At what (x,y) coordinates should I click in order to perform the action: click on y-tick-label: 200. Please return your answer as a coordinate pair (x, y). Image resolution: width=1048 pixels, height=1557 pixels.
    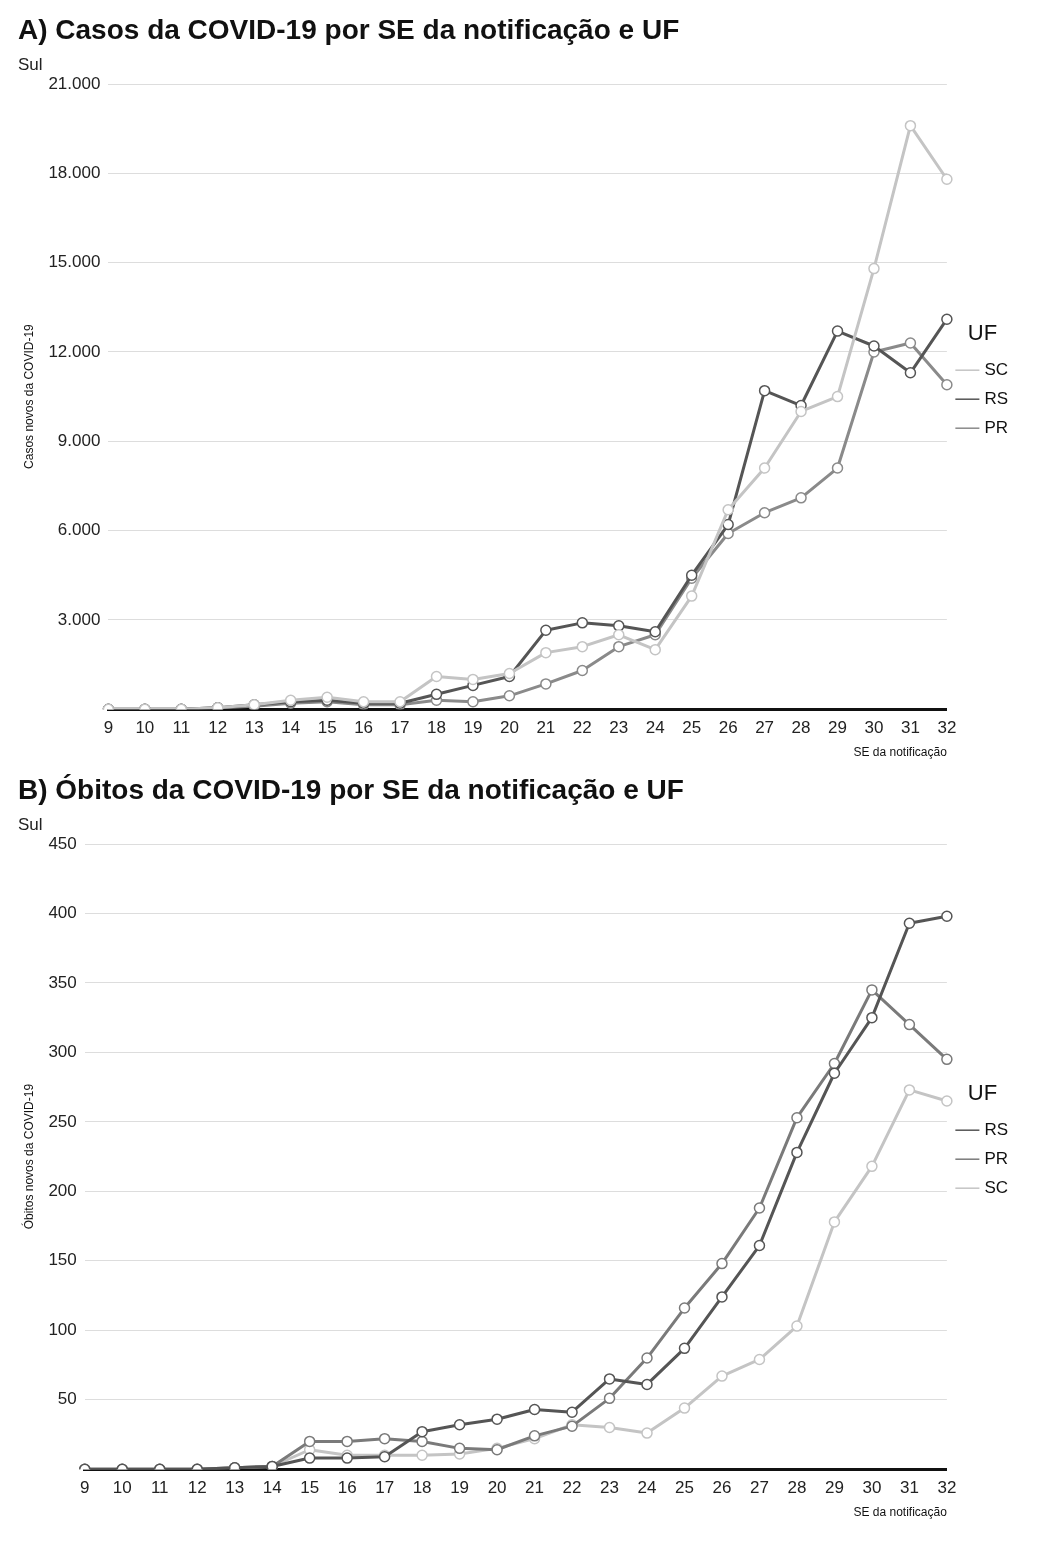
    Looking at the image, I should click on (62, 1191).